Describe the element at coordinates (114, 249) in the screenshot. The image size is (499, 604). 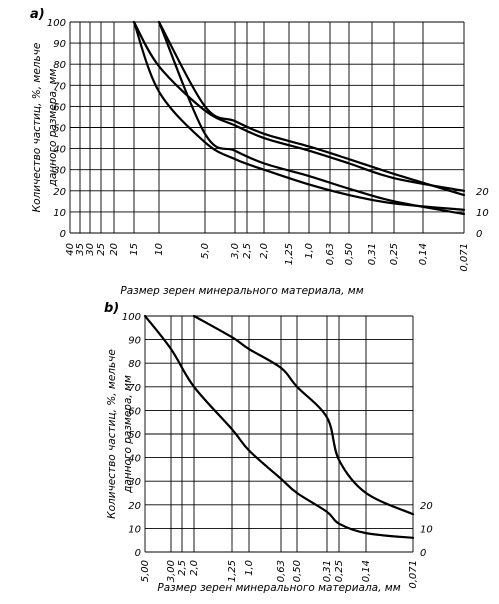
I see `x-tick-label: 20` at that location.